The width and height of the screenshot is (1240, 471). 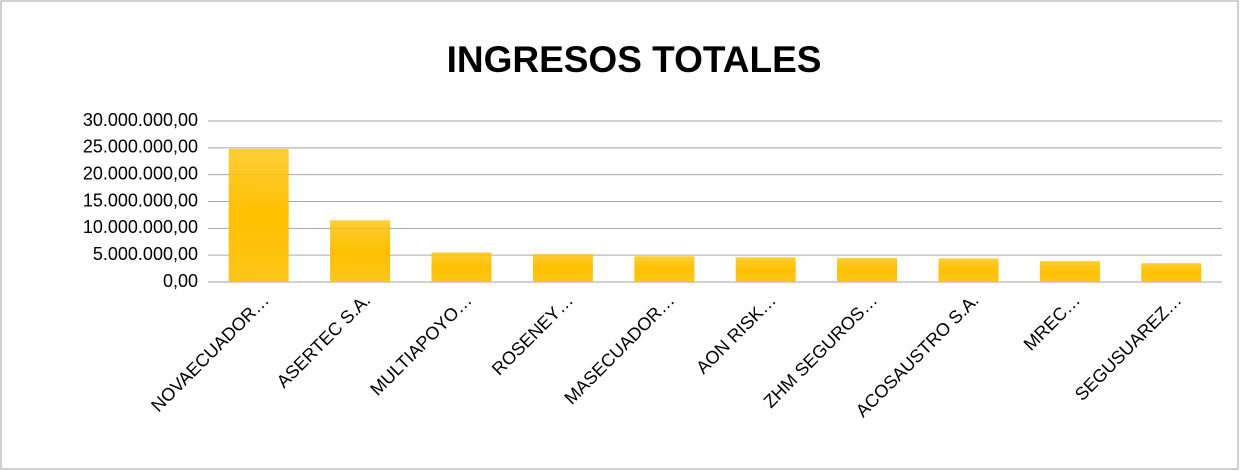 What do you see at coordinates (140, 173) in the screenshot?
I see `y-tick-label: 20.000.000,00` at bounding box center [140, 173].